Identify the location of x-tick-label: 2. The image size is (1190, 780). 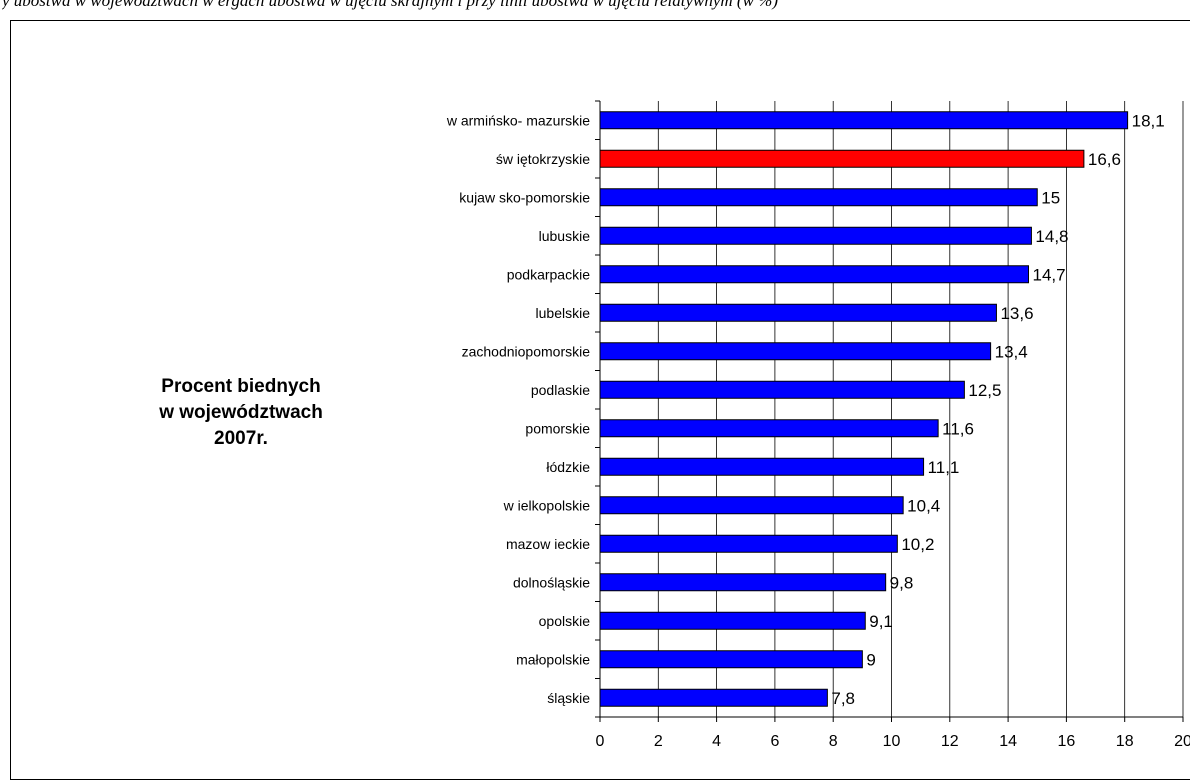
(658, 741).